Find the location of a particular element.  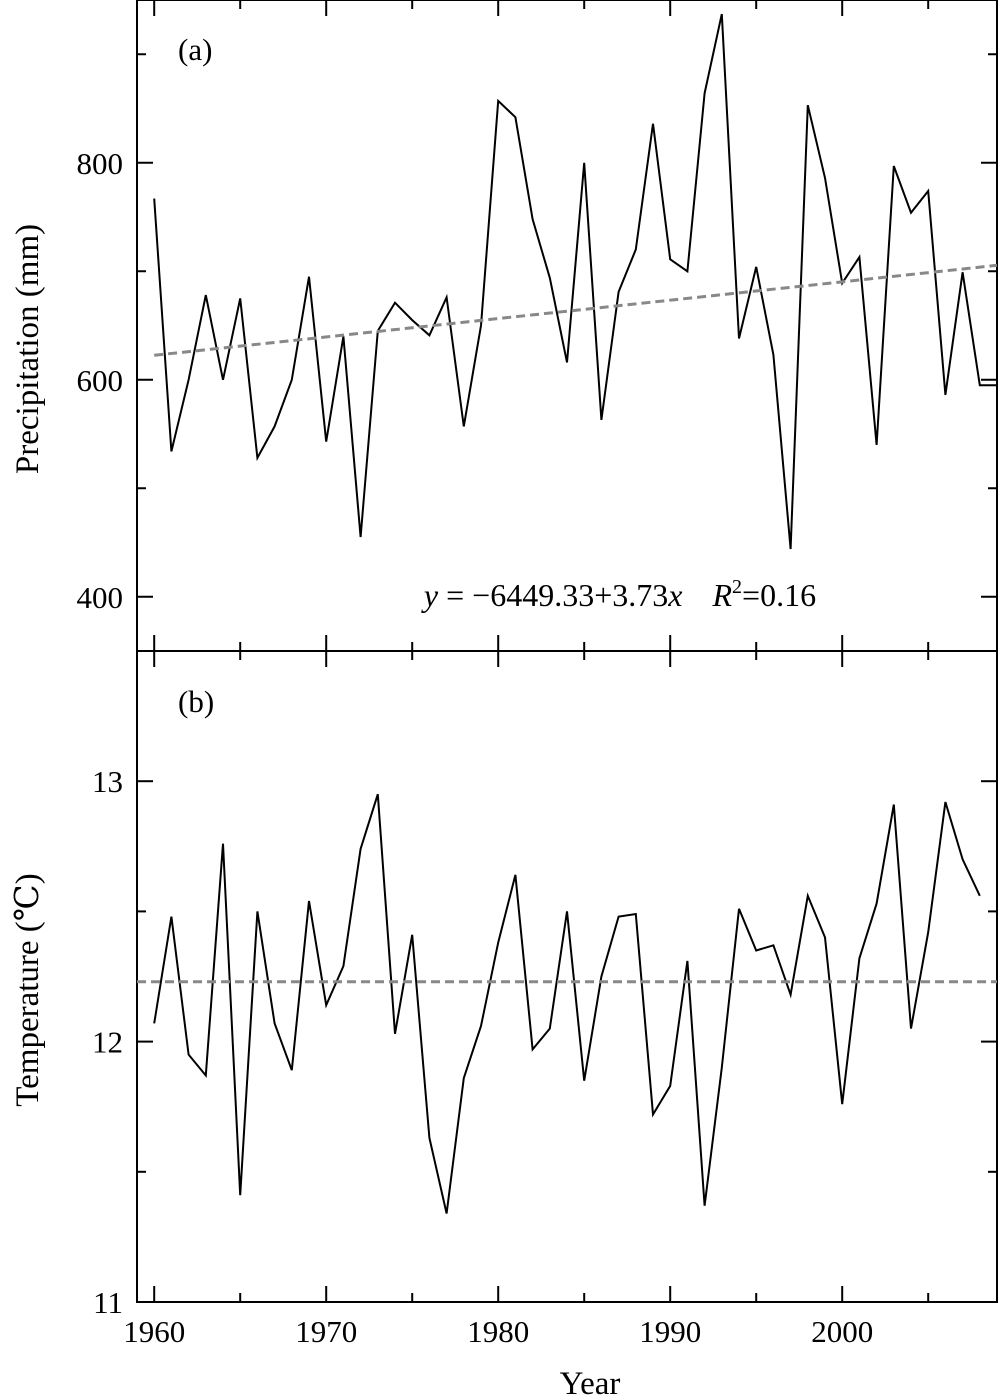

panel-a-ylabel: Precipitation (mm) is located at coordinates (28, 349).